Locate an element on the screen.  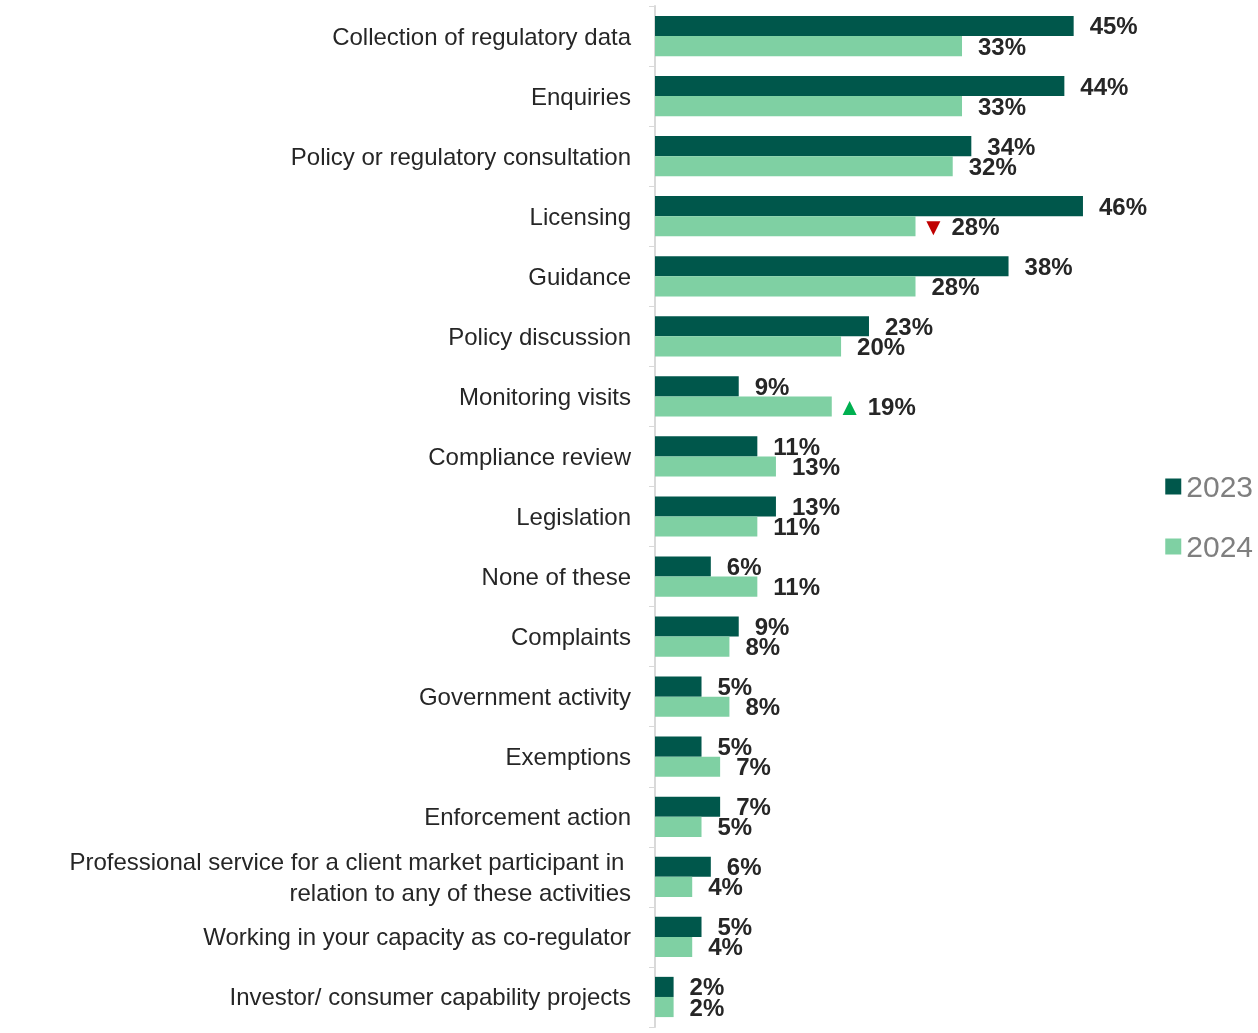
annotation: ▲ is located at coordinates (849, 406).